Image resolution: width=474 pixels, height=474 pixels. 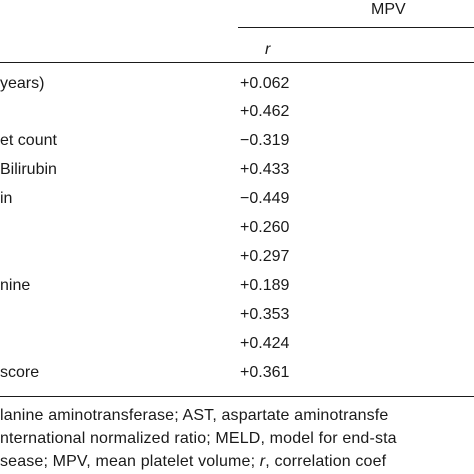 What do you see at coordinates (265, 372) in the screenshot?
I see `row-value: +0.361` at bounding box center [265, 372].